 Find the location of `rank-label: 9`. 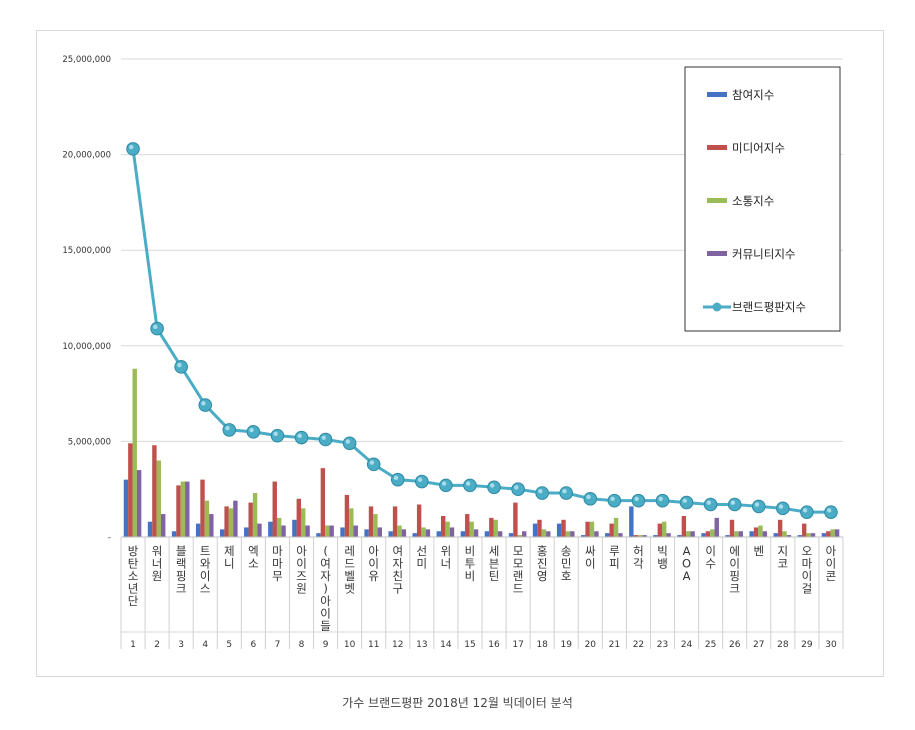

rank-label: 9 is located at coordinates (326, 645).